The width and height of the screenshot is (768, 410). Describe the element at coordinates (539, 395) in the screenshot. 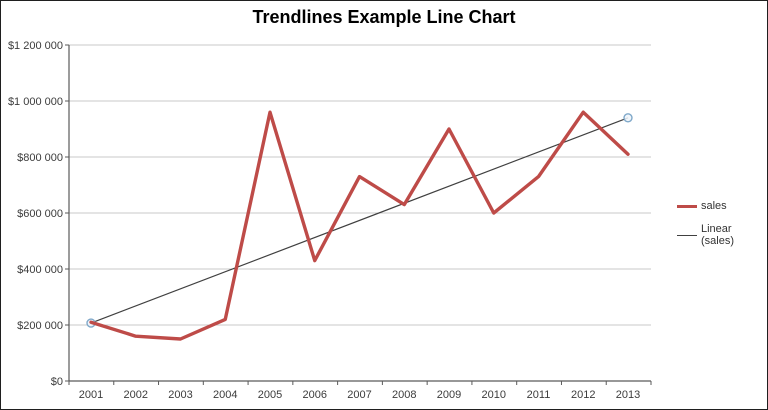

I see `x-axis-label: 2011` at that location.